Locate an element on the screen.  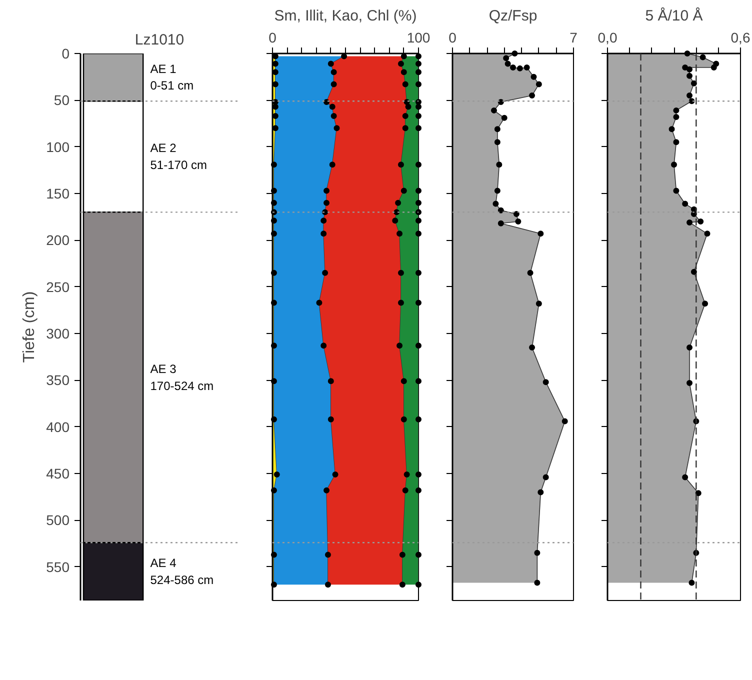
annotation: AE 4 524-586 cm is located at coordinates (182, 571).